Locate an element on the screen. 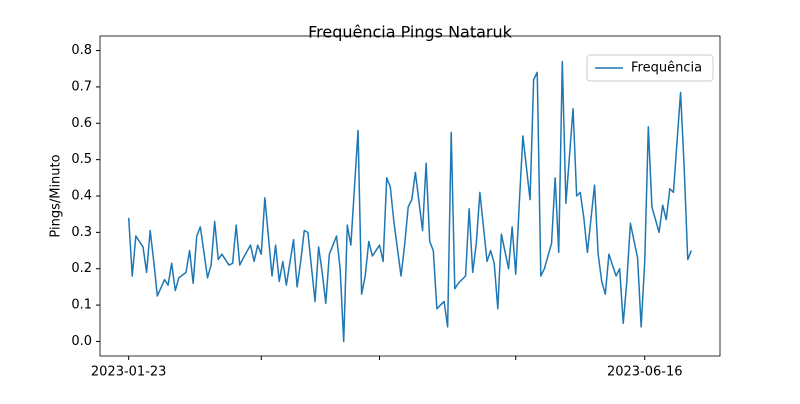  y-tick-label: 0.0 is located at coordinates (81, 341).